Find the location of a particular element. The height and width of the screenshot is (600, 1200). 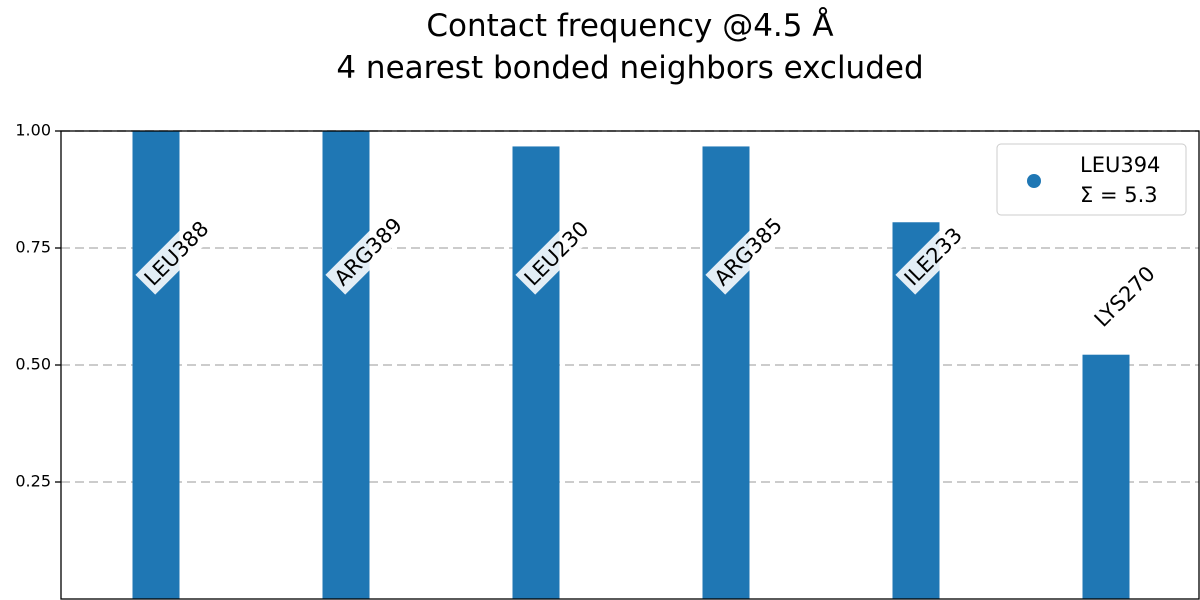

bar-label-lys270: LYS270 is located at coordinates (1124, 296).